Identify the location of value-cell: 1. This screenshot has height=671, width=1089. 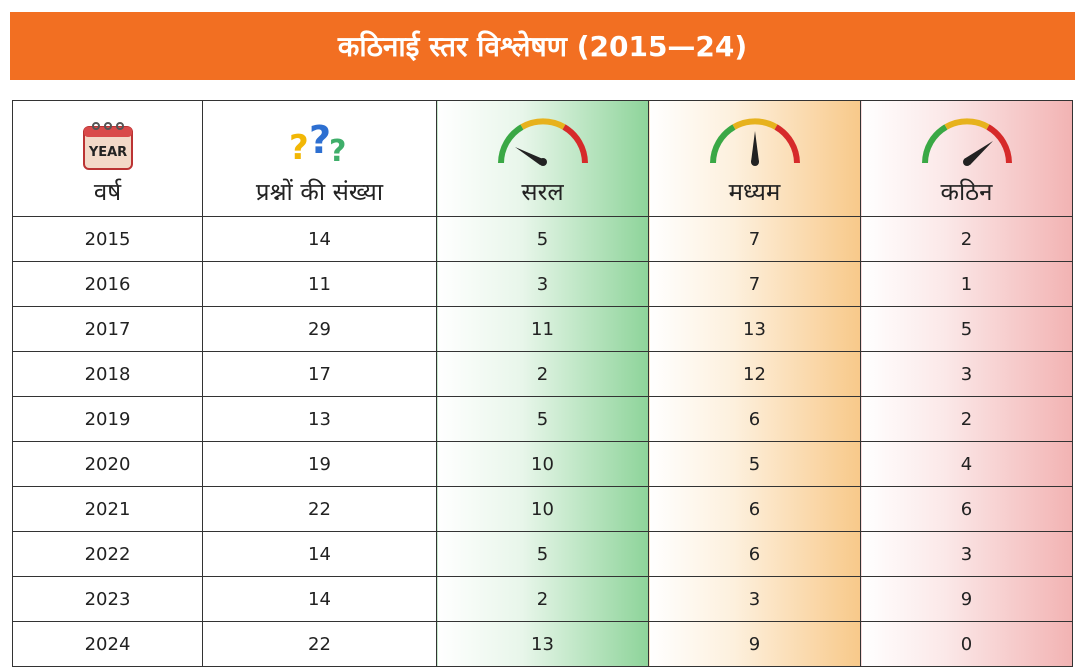
(966, 284).